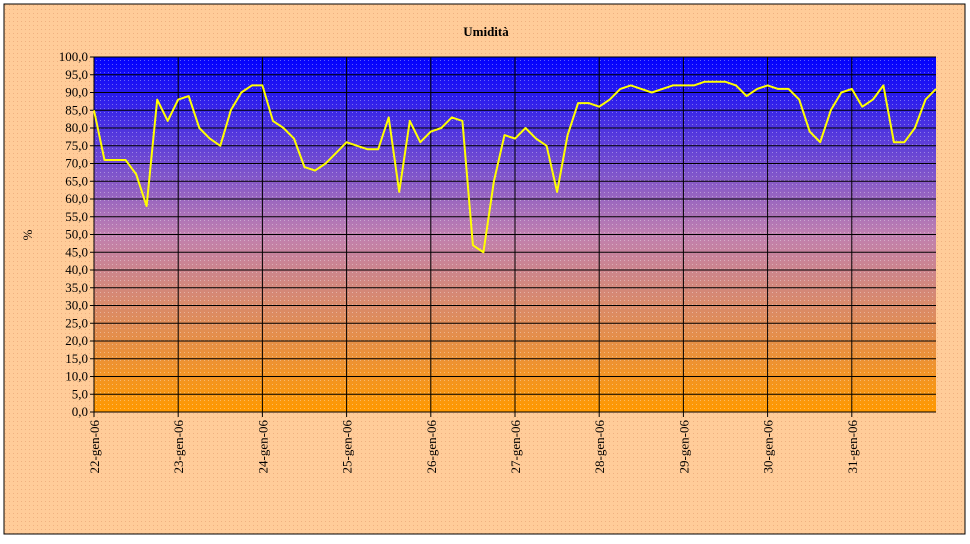  What do you see at coordinates (76, 358) in the screenshot?
I see `y-tick-label: 15,0` at bounding box center [76, 358].